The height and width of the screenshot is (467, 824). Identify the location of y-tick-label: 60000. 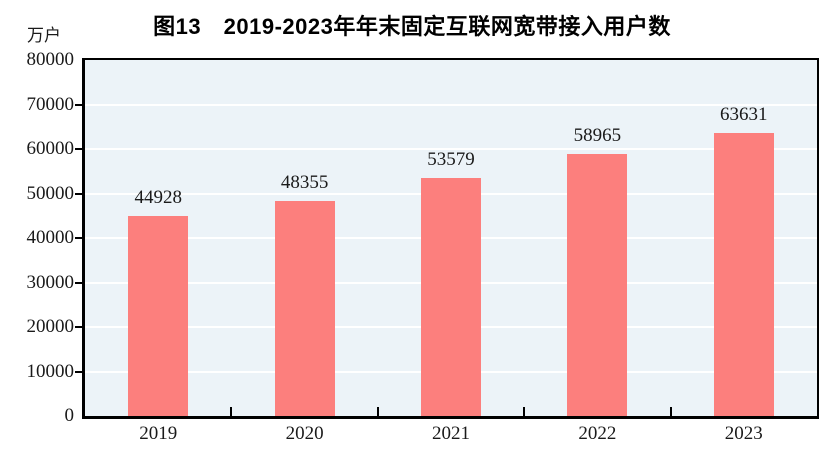
(50, 148).